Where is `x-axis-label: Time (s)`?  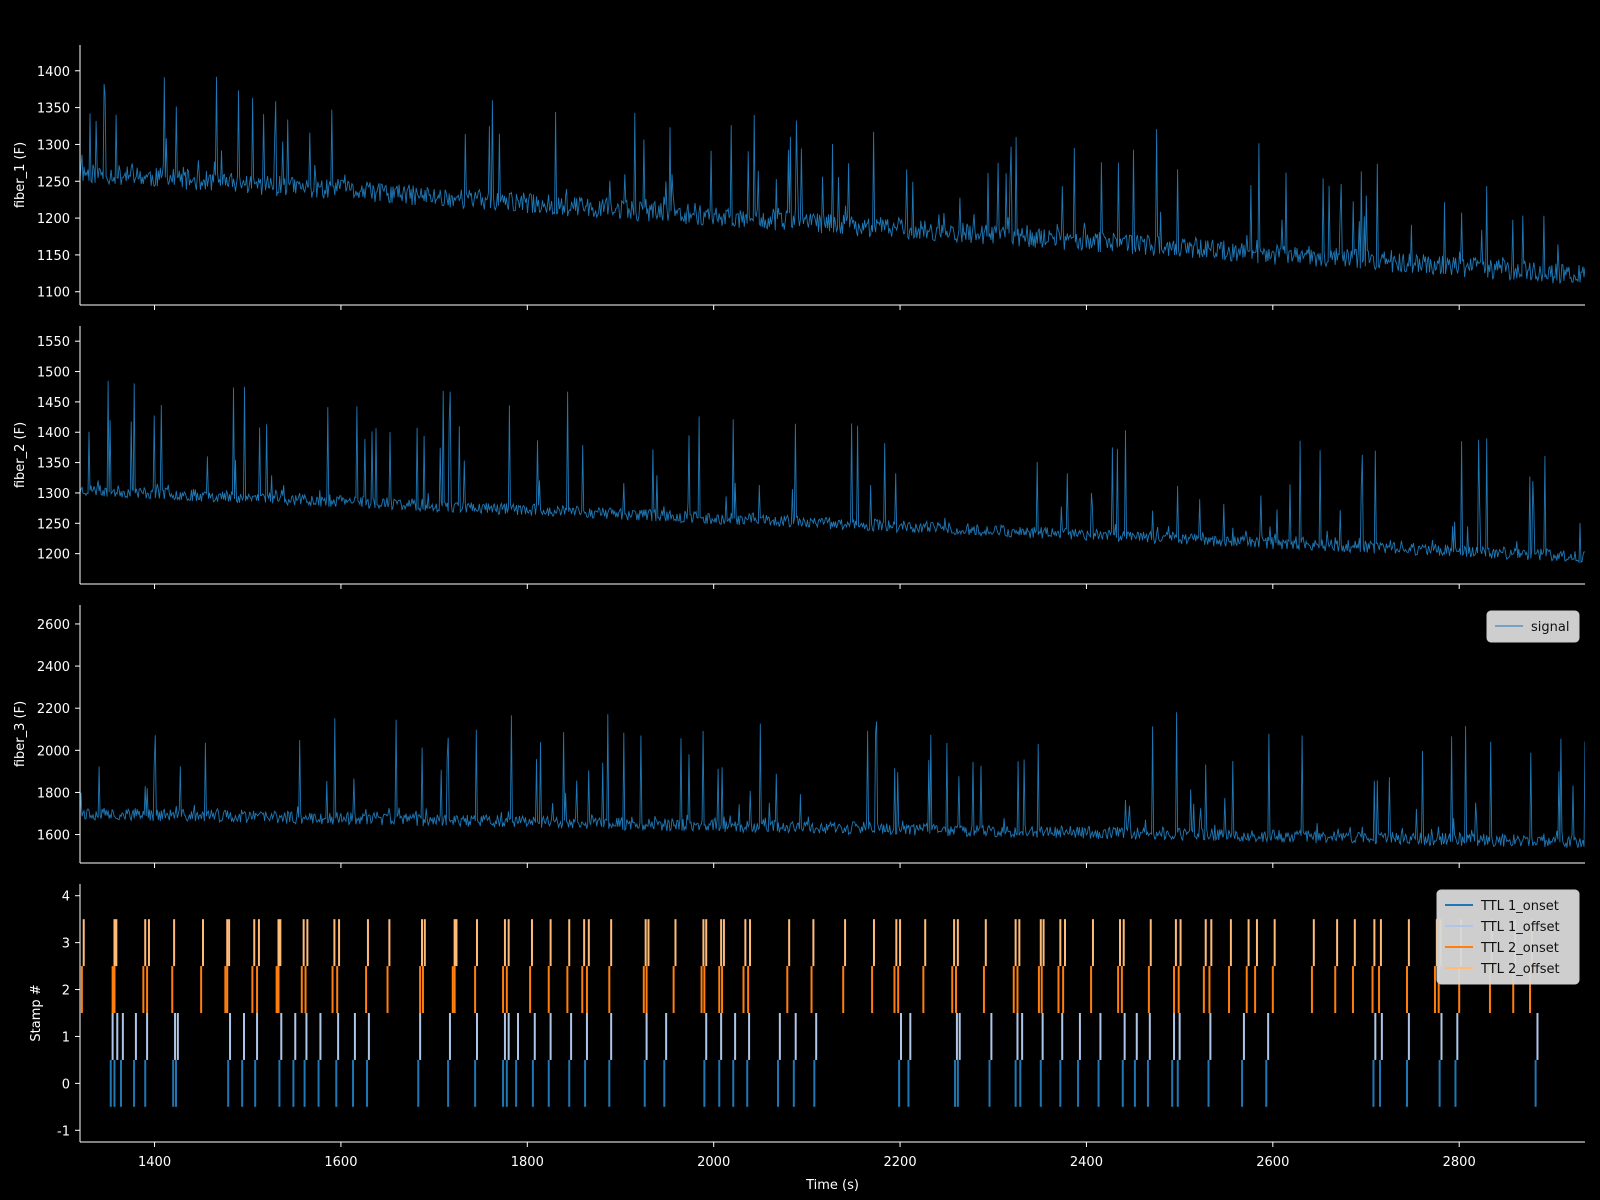
x-axis-label: Time (s) is located at coordinates (832, 1185).